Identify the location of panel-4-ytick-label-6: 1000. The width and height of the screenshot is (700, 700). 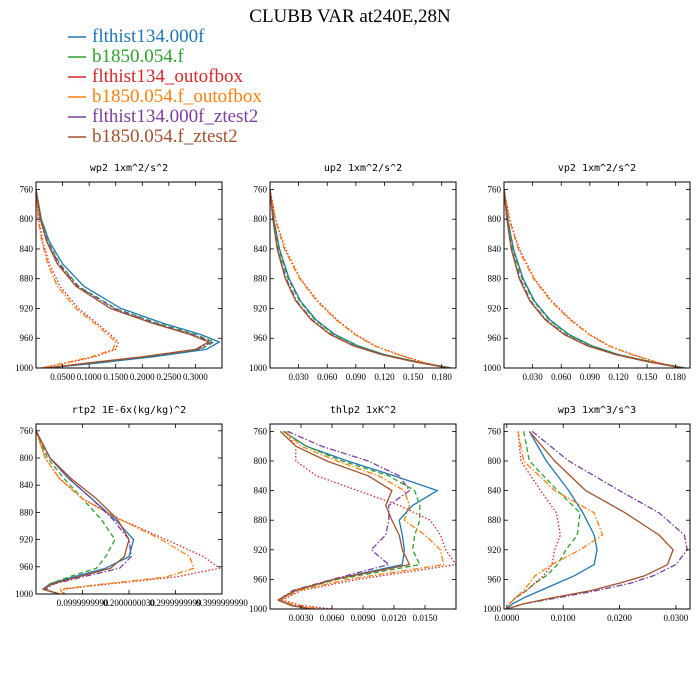
(258, 609).